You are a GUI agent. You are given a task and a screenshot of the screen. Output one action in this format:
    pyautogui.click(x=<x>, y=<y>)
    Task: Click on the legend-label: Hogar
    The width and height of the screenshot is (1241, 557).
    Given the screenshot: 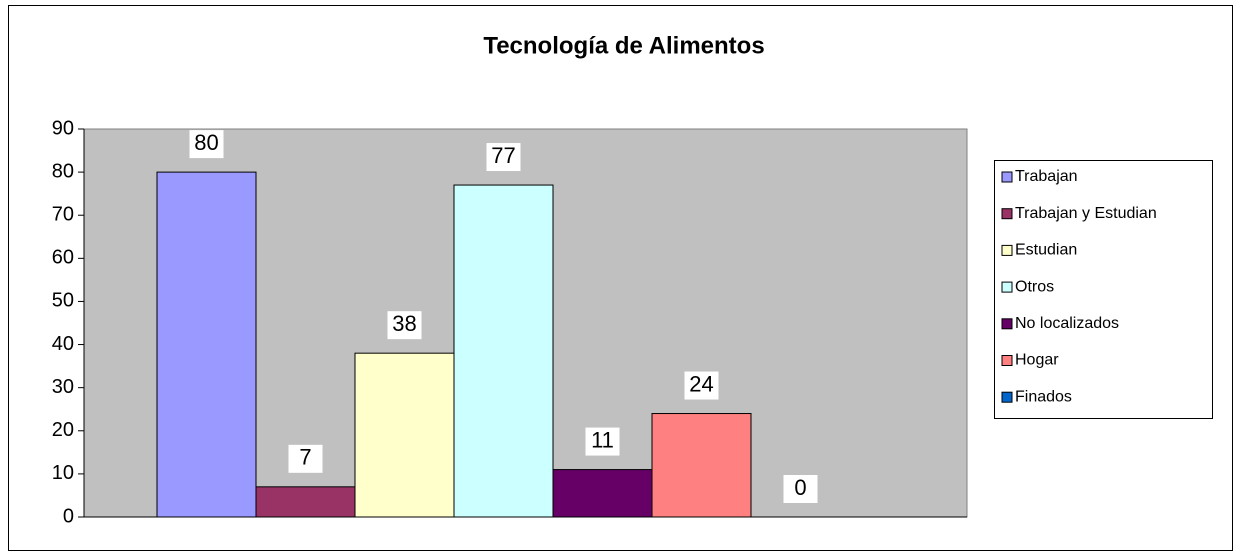 What is the action you would take?
    pyautogui.click(x=1037, y=360)
    